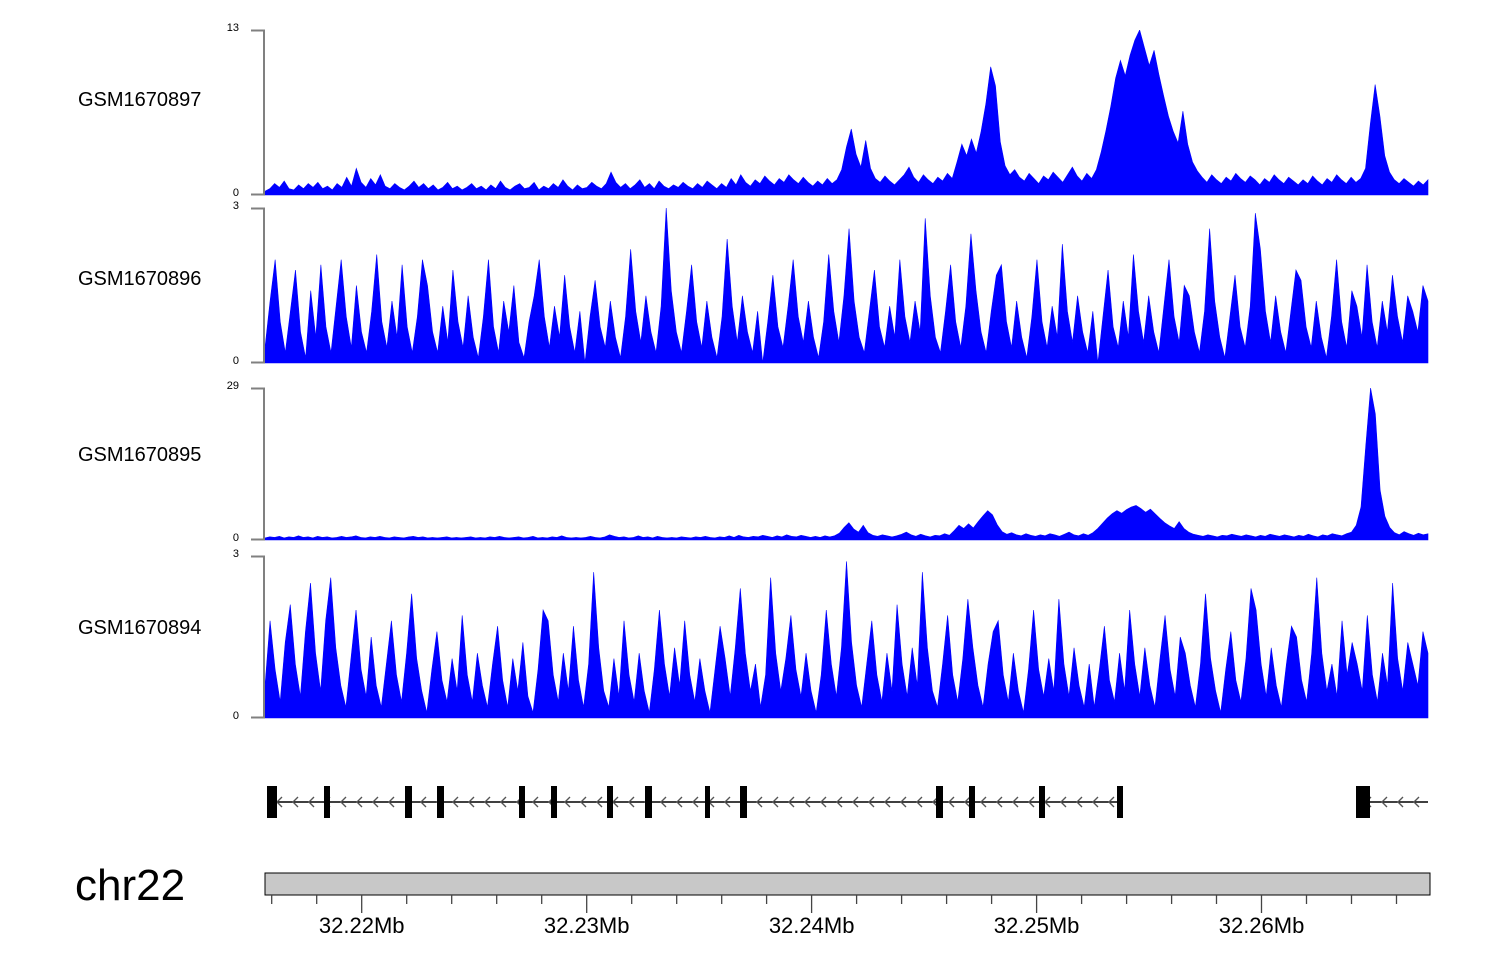  Describe the element at coordinates (232, 28) in the screenshot. I see `axis-max-label: 13` at that location.